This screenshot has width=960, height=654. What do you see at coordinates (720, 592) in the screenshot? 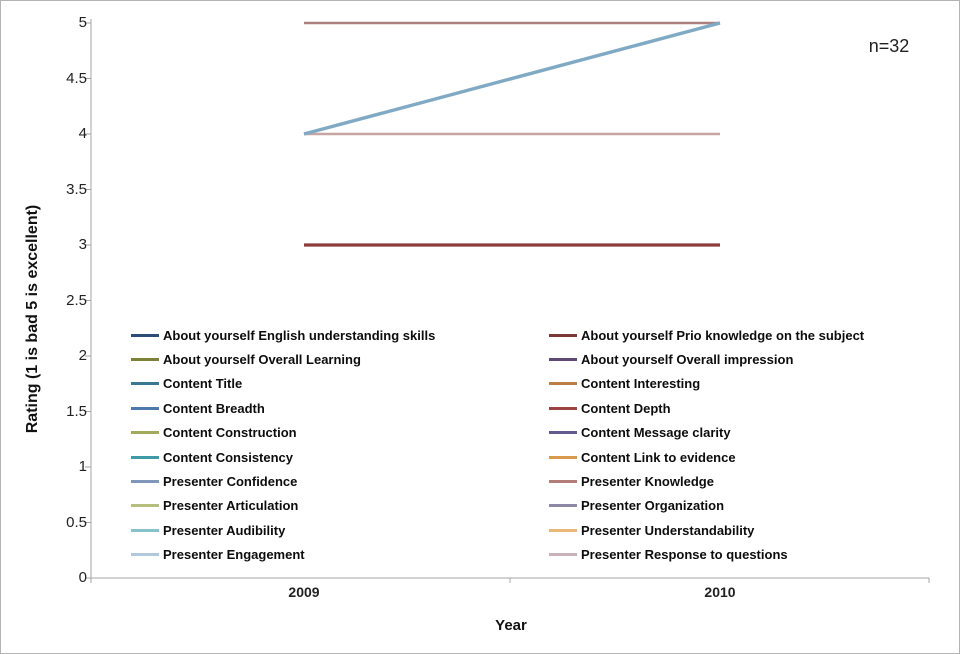
I see `x-tick-label: 2010` at bounding box center [720, 592].